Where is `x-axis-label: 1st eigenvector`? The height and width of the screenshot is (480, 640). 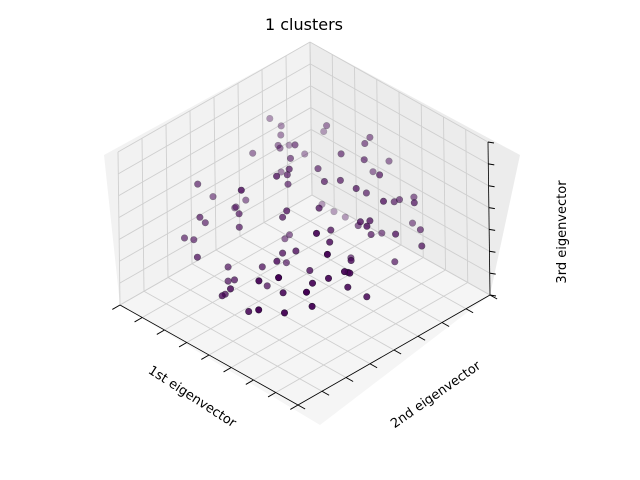 x-axis-label: 1st eigenvector is located at coordinates (192, 397).